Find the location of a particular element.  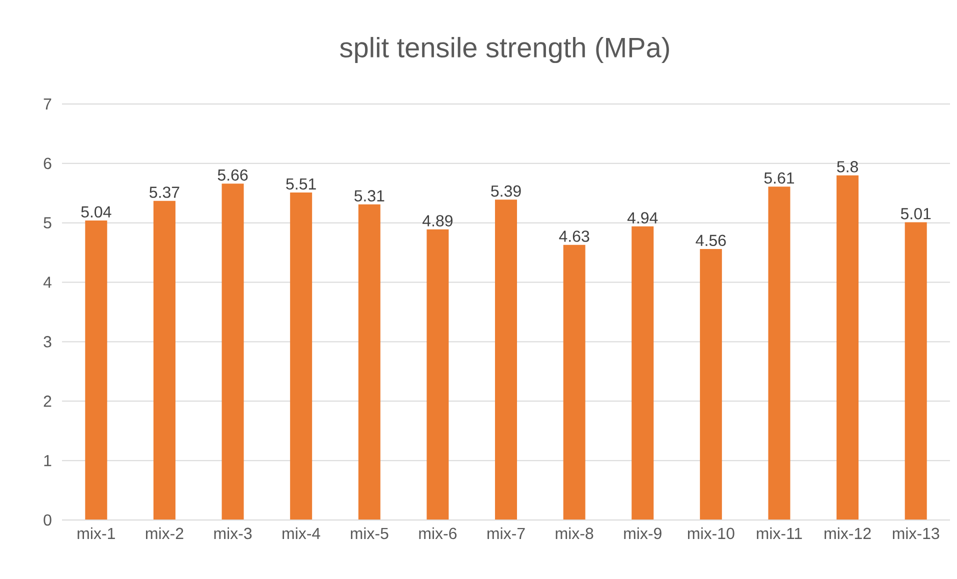

y-tick-label: 3 is located at coordinates (48, 342).